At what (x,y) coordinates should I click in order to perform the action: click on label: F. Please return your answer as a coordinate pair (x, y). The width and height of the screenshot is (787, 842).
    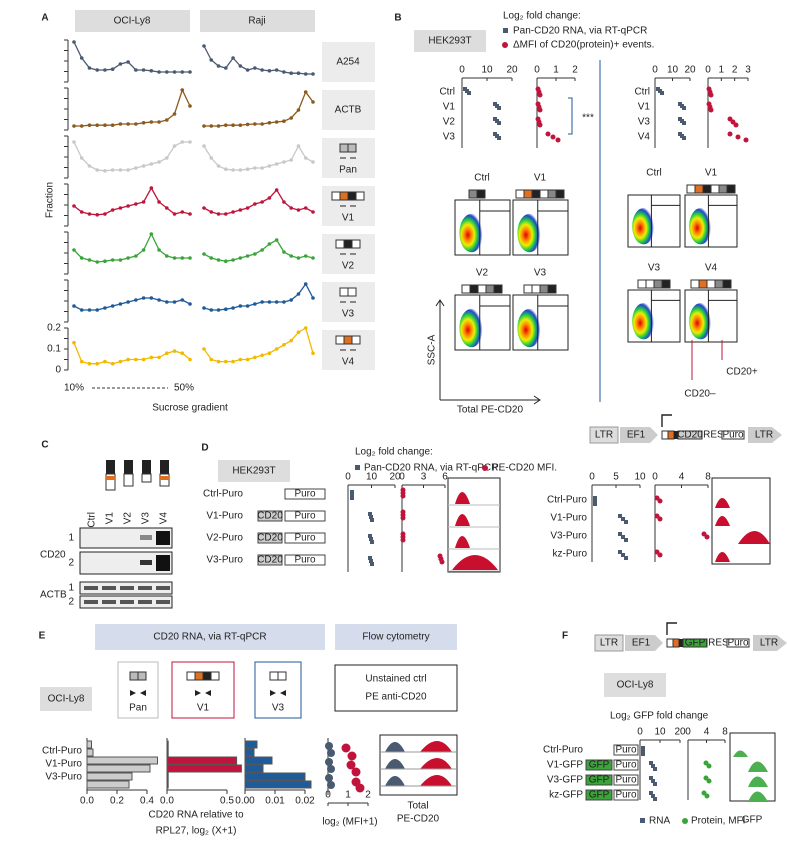
    Looking at the image, I should click on (565, 636).